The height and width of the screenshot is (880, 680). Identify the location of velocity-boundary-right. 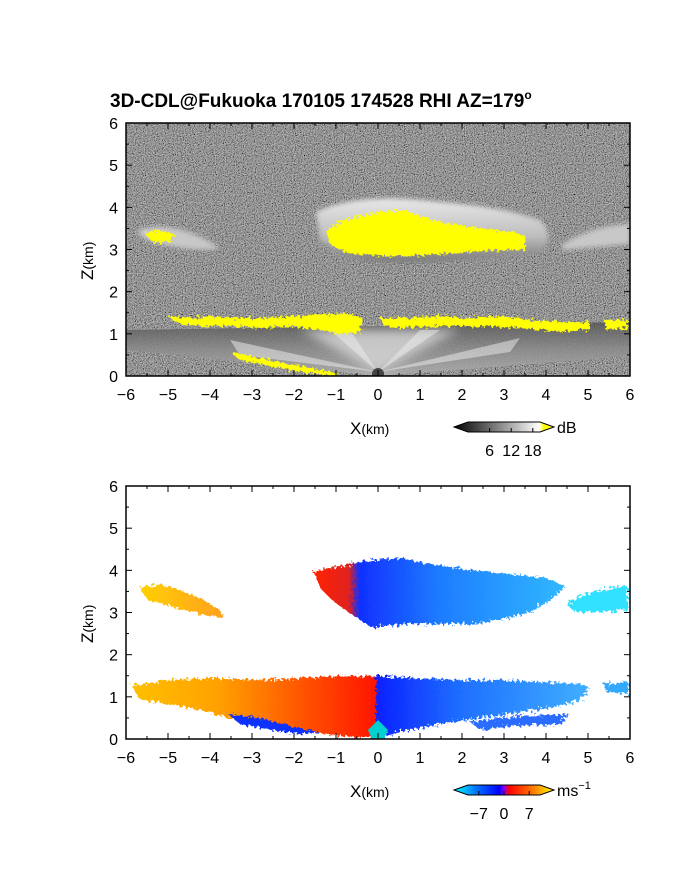
(483, 707).